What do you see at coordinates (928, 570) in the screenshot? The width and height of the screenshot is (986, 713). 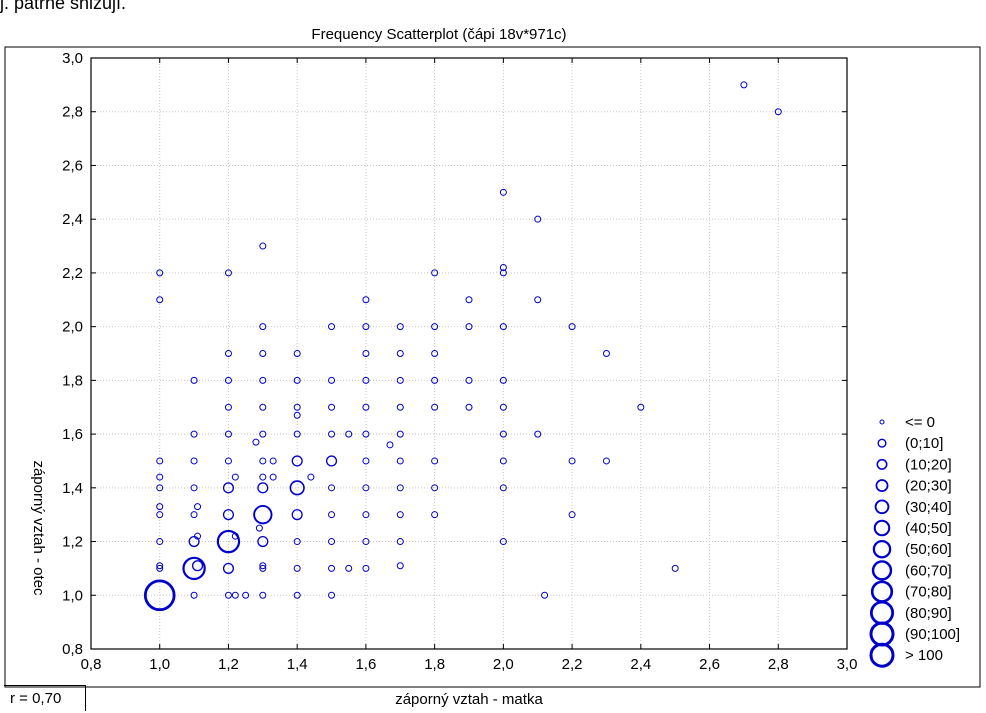 I see `legend-label: (60;70]` at bounding box center [928, 570].